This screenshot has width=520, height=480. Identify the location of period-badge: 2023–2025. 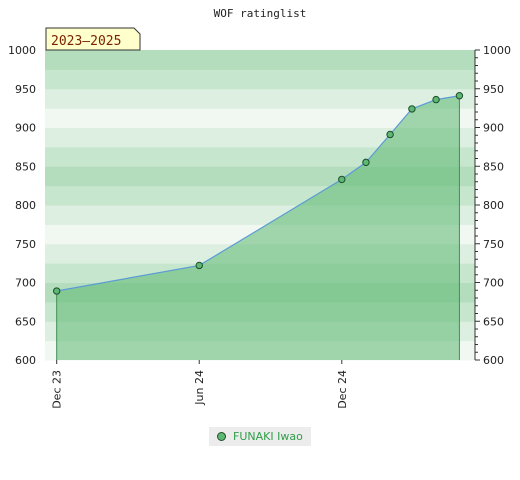
(93, 39).